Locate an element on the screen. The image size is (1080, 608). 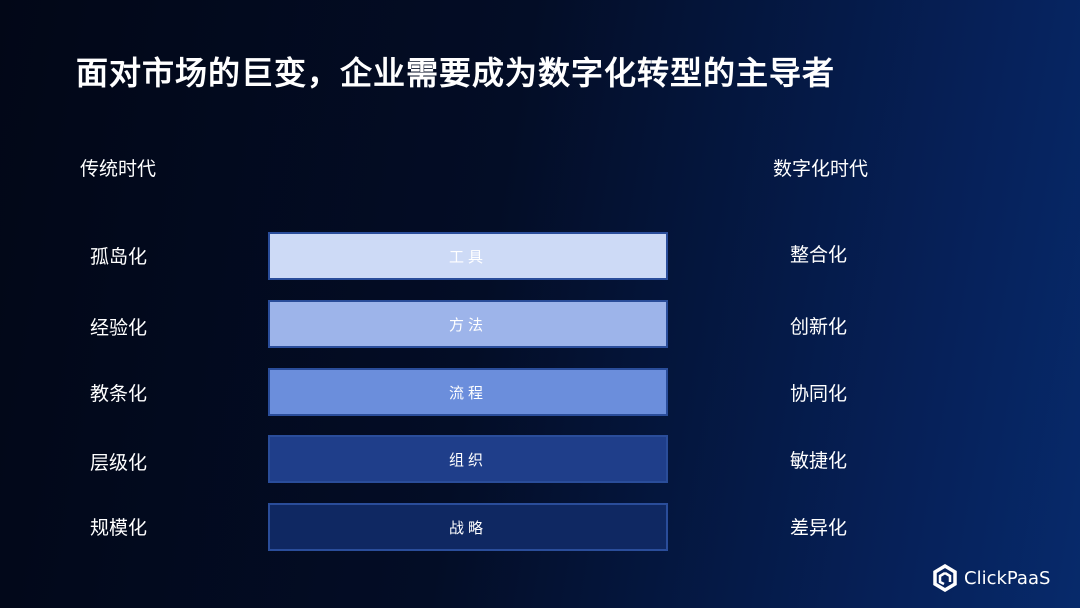
layer-bar: 组织 is located at coordinates (468, 459).